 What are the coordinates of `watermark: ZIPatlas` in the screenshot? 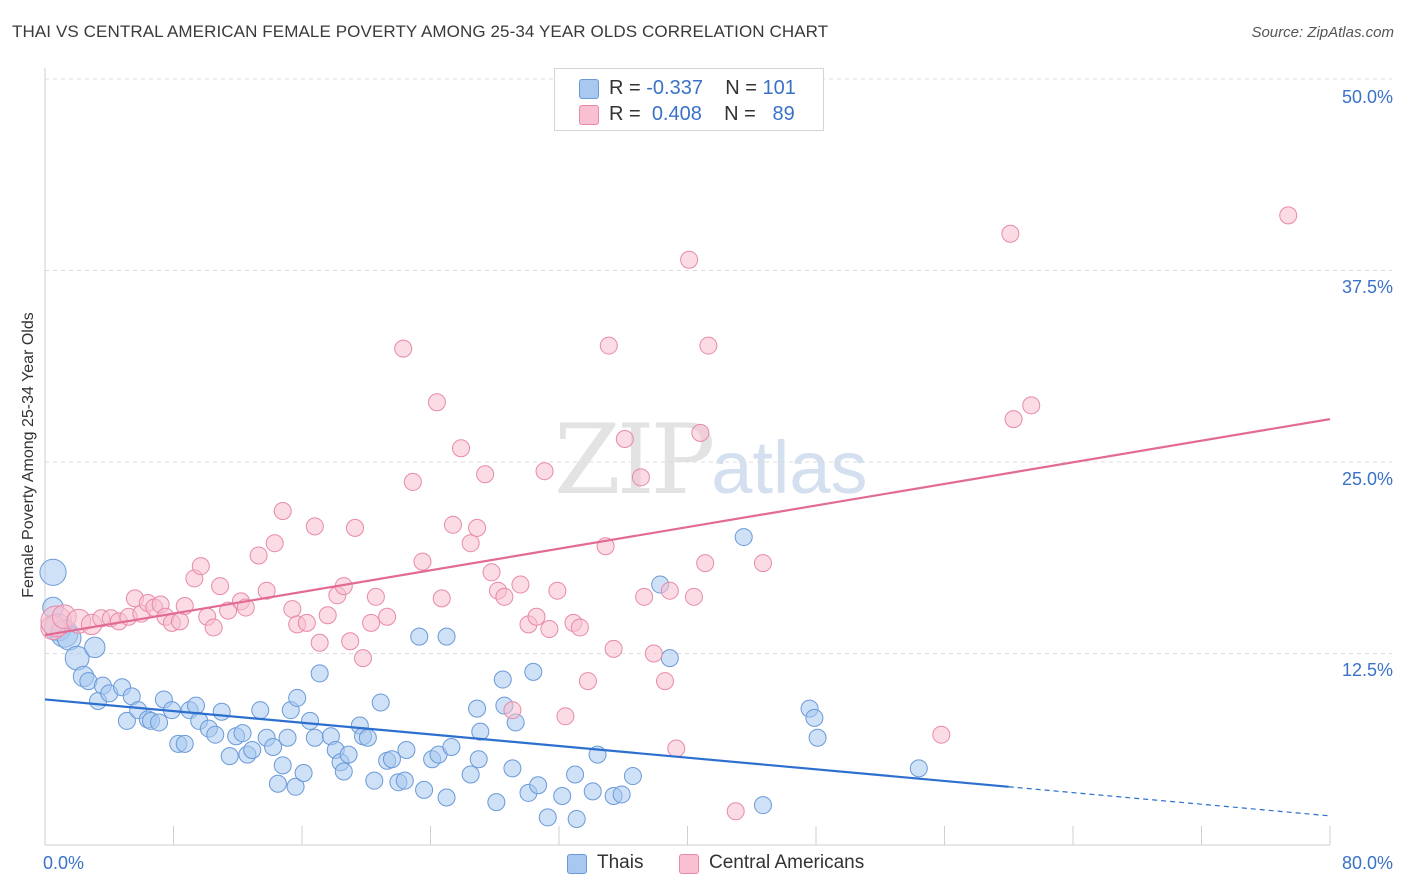 It's located at (711, 460).